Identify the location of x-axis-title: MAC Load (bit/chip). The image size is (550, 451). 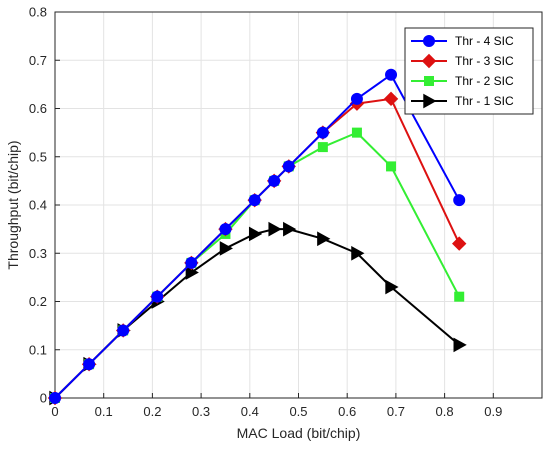
(299, 433).